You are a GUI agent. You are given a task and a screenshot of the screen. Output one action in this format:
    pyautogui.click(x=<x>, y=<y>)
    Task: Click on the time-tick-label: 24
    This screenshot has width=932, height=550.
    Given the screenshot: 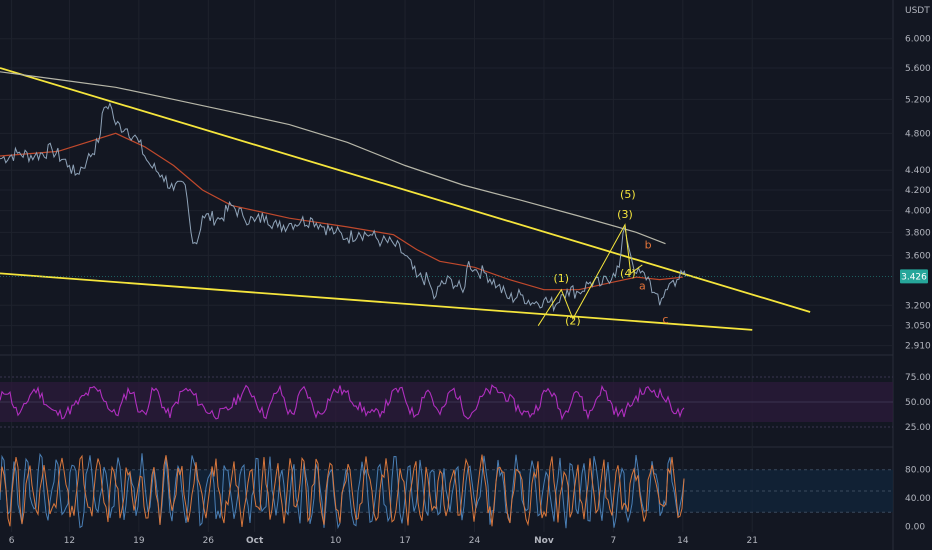 What is the action you would take?
    pyautogui.click(x=475, y=541)
    